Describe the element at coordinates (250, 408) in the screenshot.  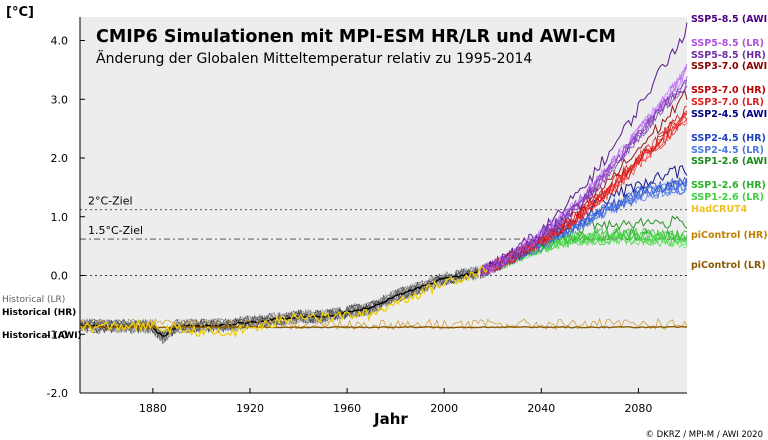
I see `x-tick-label-1: 1920` at that location.